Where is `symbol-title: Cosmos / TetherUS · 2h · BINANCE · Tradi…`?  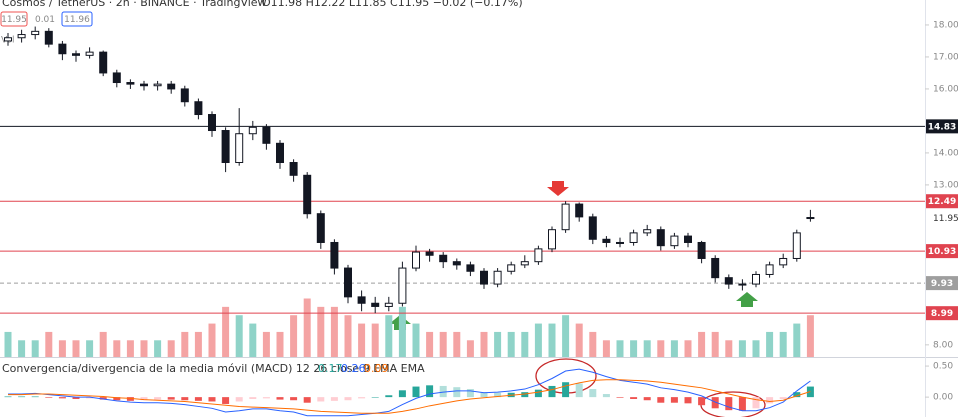 symbol-title: Cosmos / TetherUS · 2h · BINANCE · Tradi… is located at coordinates (134, 4).